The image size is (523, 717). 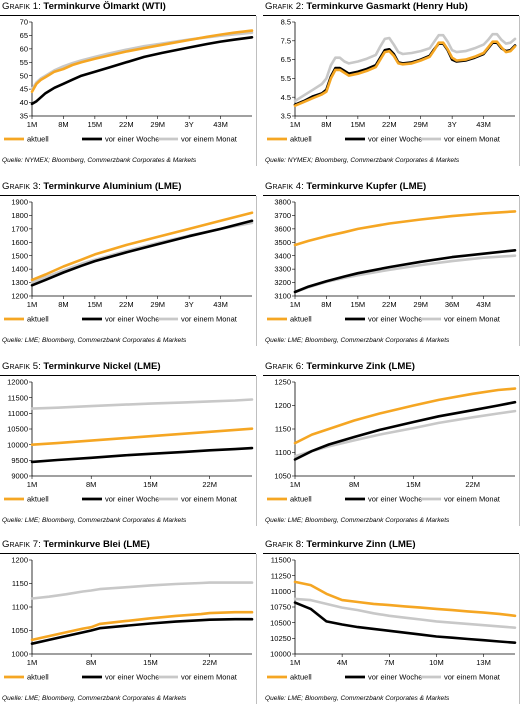 I want to click on chart-title-bar: Grafik 7: Terminkurve Blei (LME), so click(x=128, y=546).